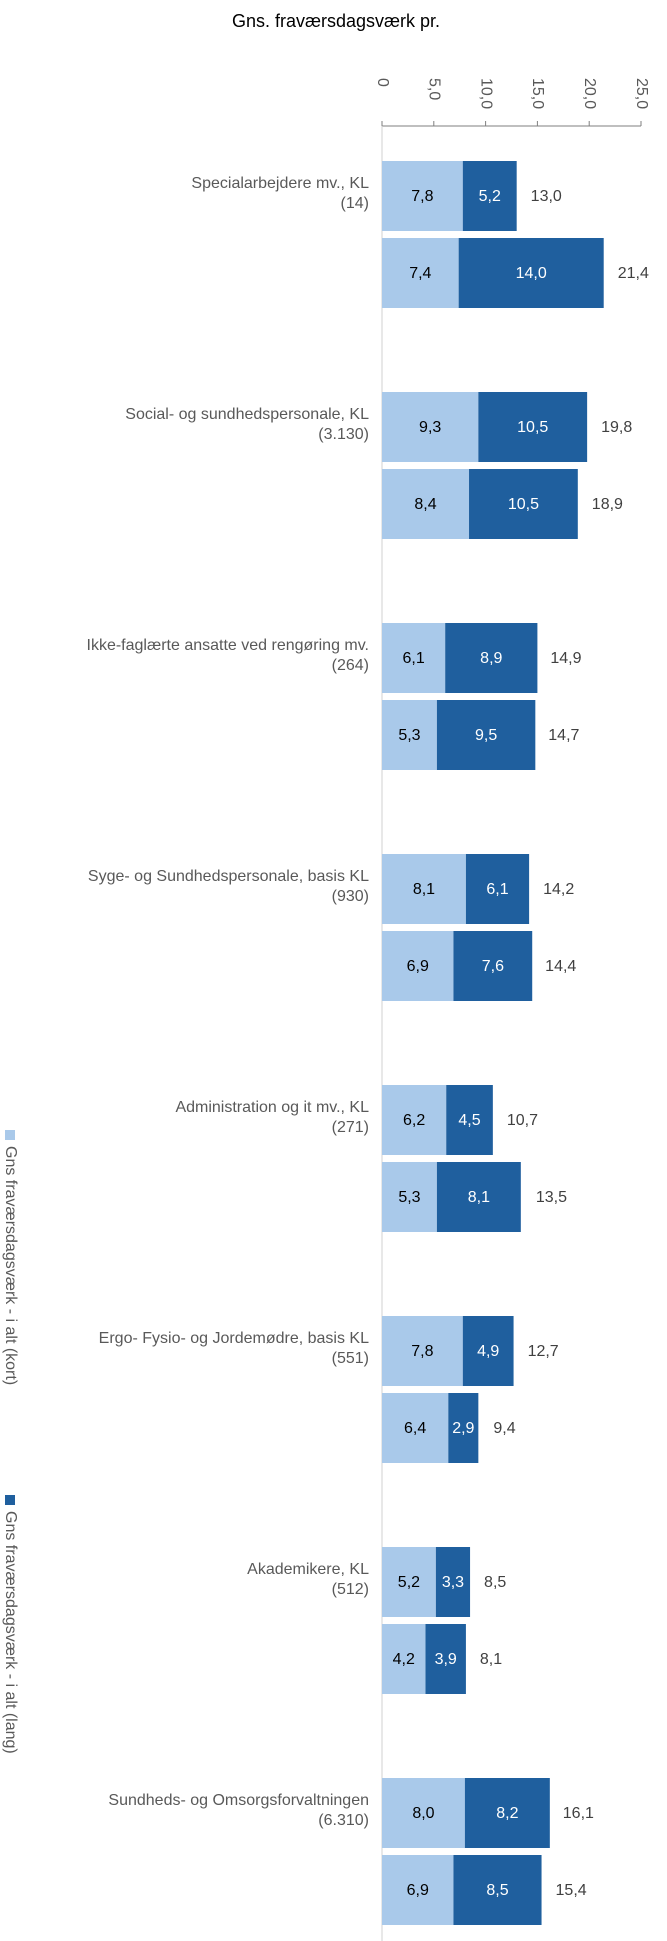 The image size is (667, 1941). What do you see at coordinates (336, 21) in the screenshot?
I see `chart-title: Gns. fraværsdagsværk pr.` at bounding box center [336, 21].